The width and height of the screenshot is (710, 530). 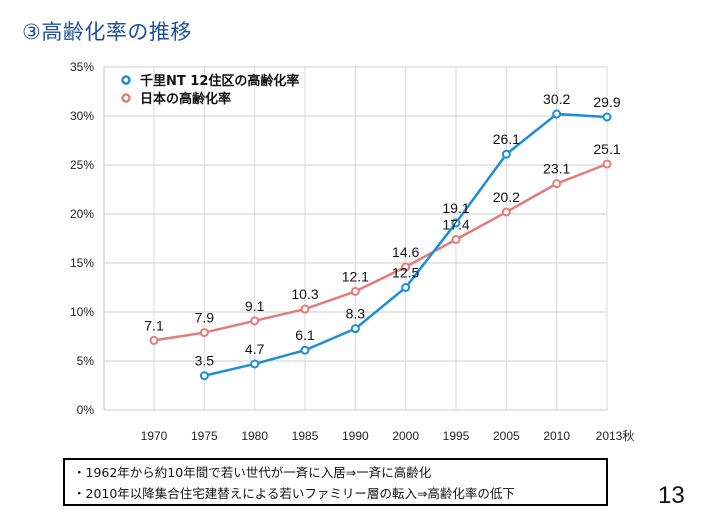 What do you see at coordinates (606, 102) in the screenshot?
I see `data-label: 29.9` at bounding box center [606, 102].